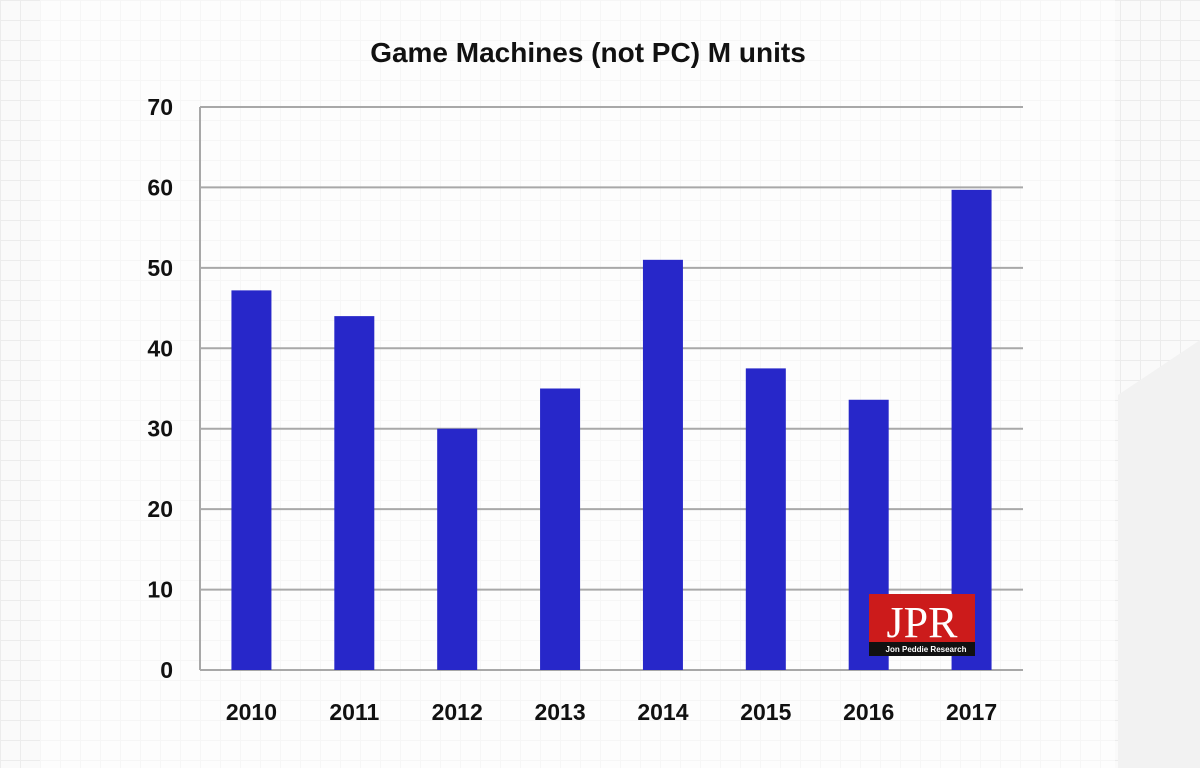 The height and width of the screenshot is (768, 1200). Describe the element at coordinates (1159, 554) in the screenshot. I see `decorative-side-shape` at that location.